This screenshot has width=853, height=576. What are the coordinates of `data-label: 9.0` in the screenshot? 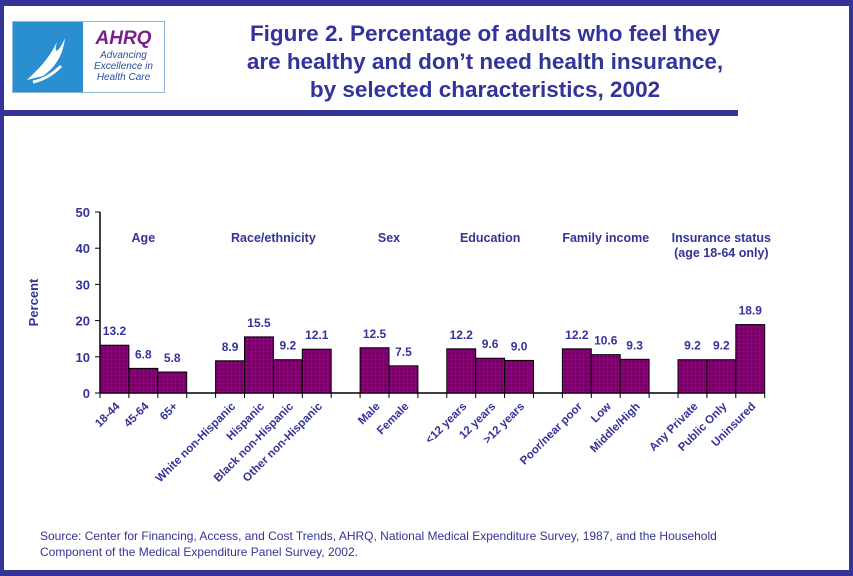 It's located at (519, 346).